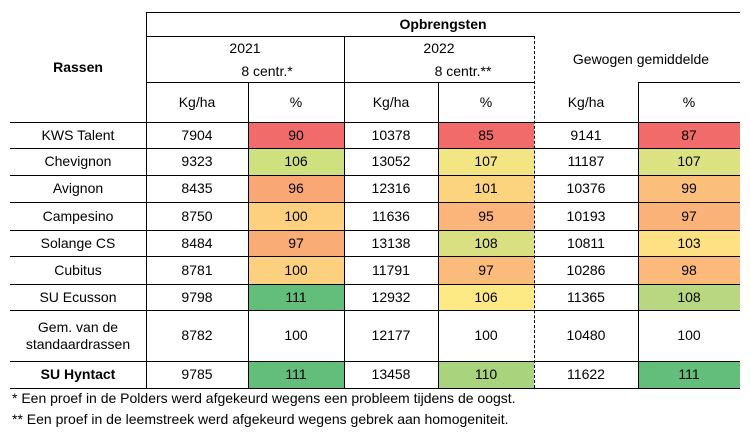 The height and width of the screenshot is (437, 750). Describe the element at coordinates (197, 269) in the screenshot. I see `kgha-2021: 8781` at that location.